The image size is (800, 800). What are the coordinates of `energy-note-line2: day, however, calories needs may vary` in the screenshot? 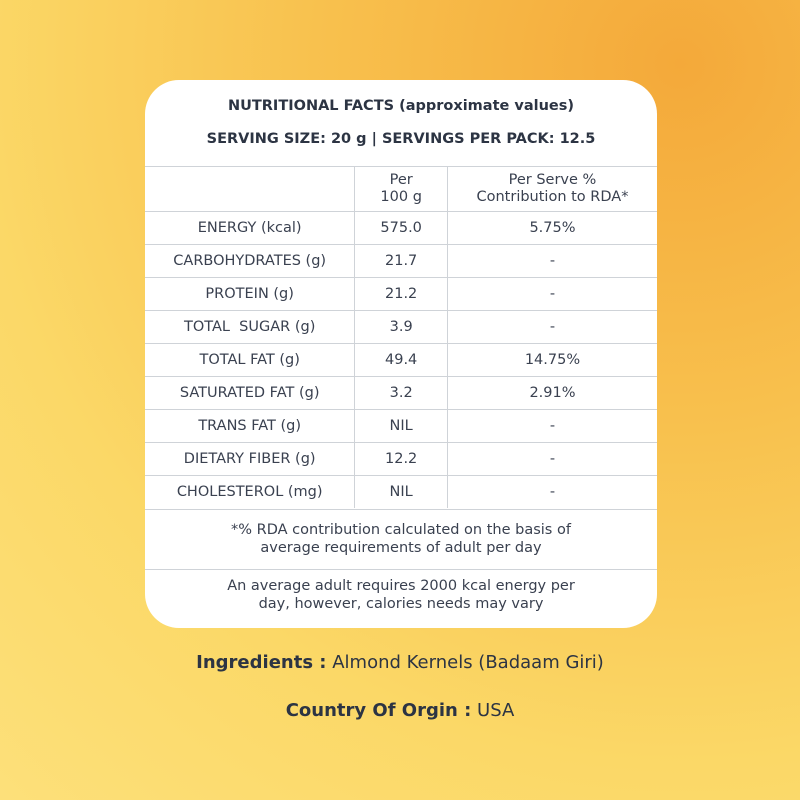 It's located at (401, 604).